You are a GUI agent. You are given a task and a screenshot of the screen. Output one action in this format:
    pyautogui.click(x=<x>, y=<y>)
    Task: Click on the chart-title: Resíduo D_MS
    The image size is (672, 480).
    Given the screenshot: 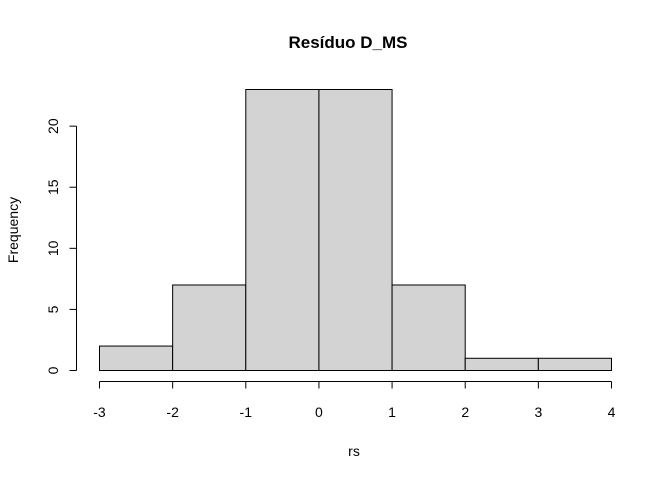 What is the action you would take?
    pyautogui.click(x=347, y=42)
    